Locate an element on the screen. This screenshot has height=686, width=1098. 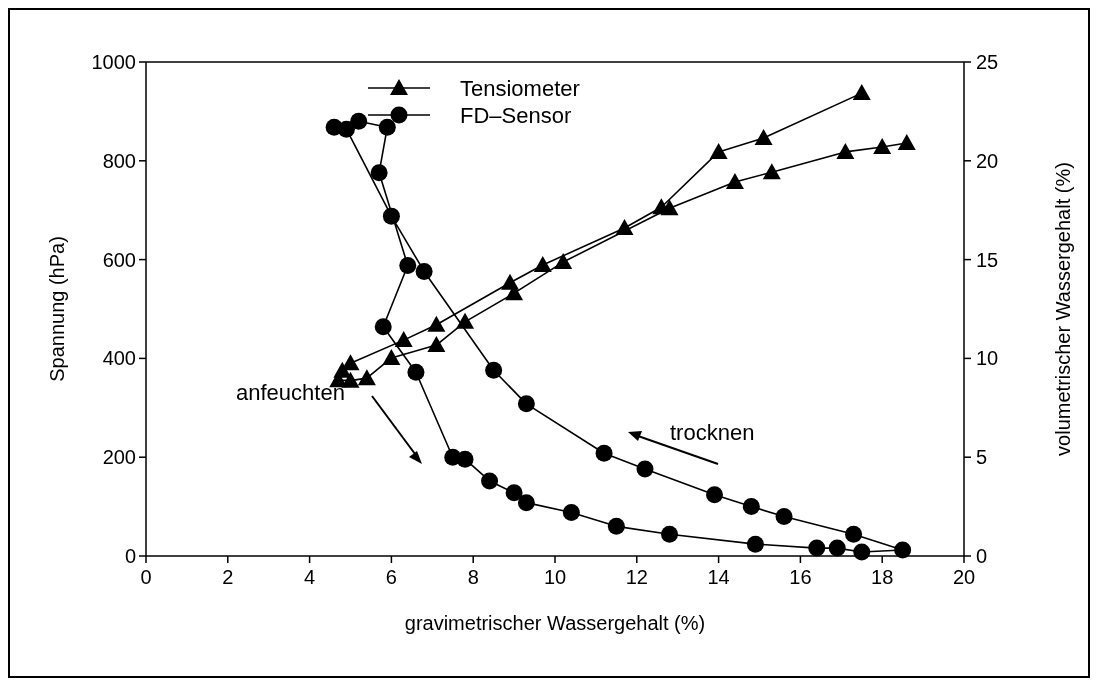
x-axis-title: gravimetrischer Wassergehalt (%) is located at coordinates (555, 623).